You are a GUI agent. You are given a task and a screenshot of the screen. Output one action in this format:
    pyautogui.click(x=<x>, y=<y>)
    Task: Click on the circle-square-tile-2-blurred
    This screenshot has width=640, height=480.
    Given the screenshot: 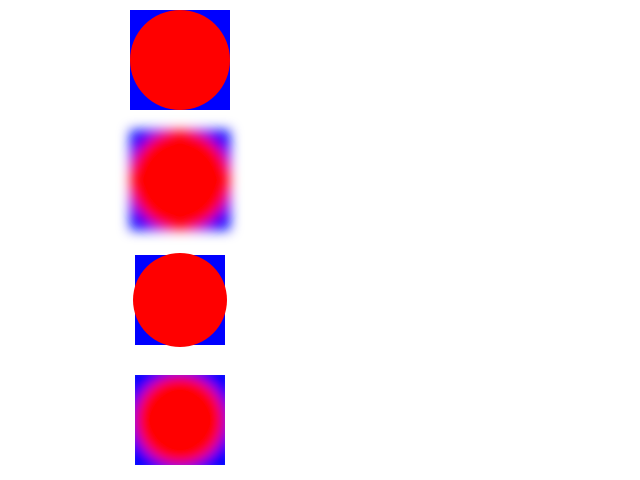 What is the action you would take?
    pyautogui.click(x=180, y=180)
    